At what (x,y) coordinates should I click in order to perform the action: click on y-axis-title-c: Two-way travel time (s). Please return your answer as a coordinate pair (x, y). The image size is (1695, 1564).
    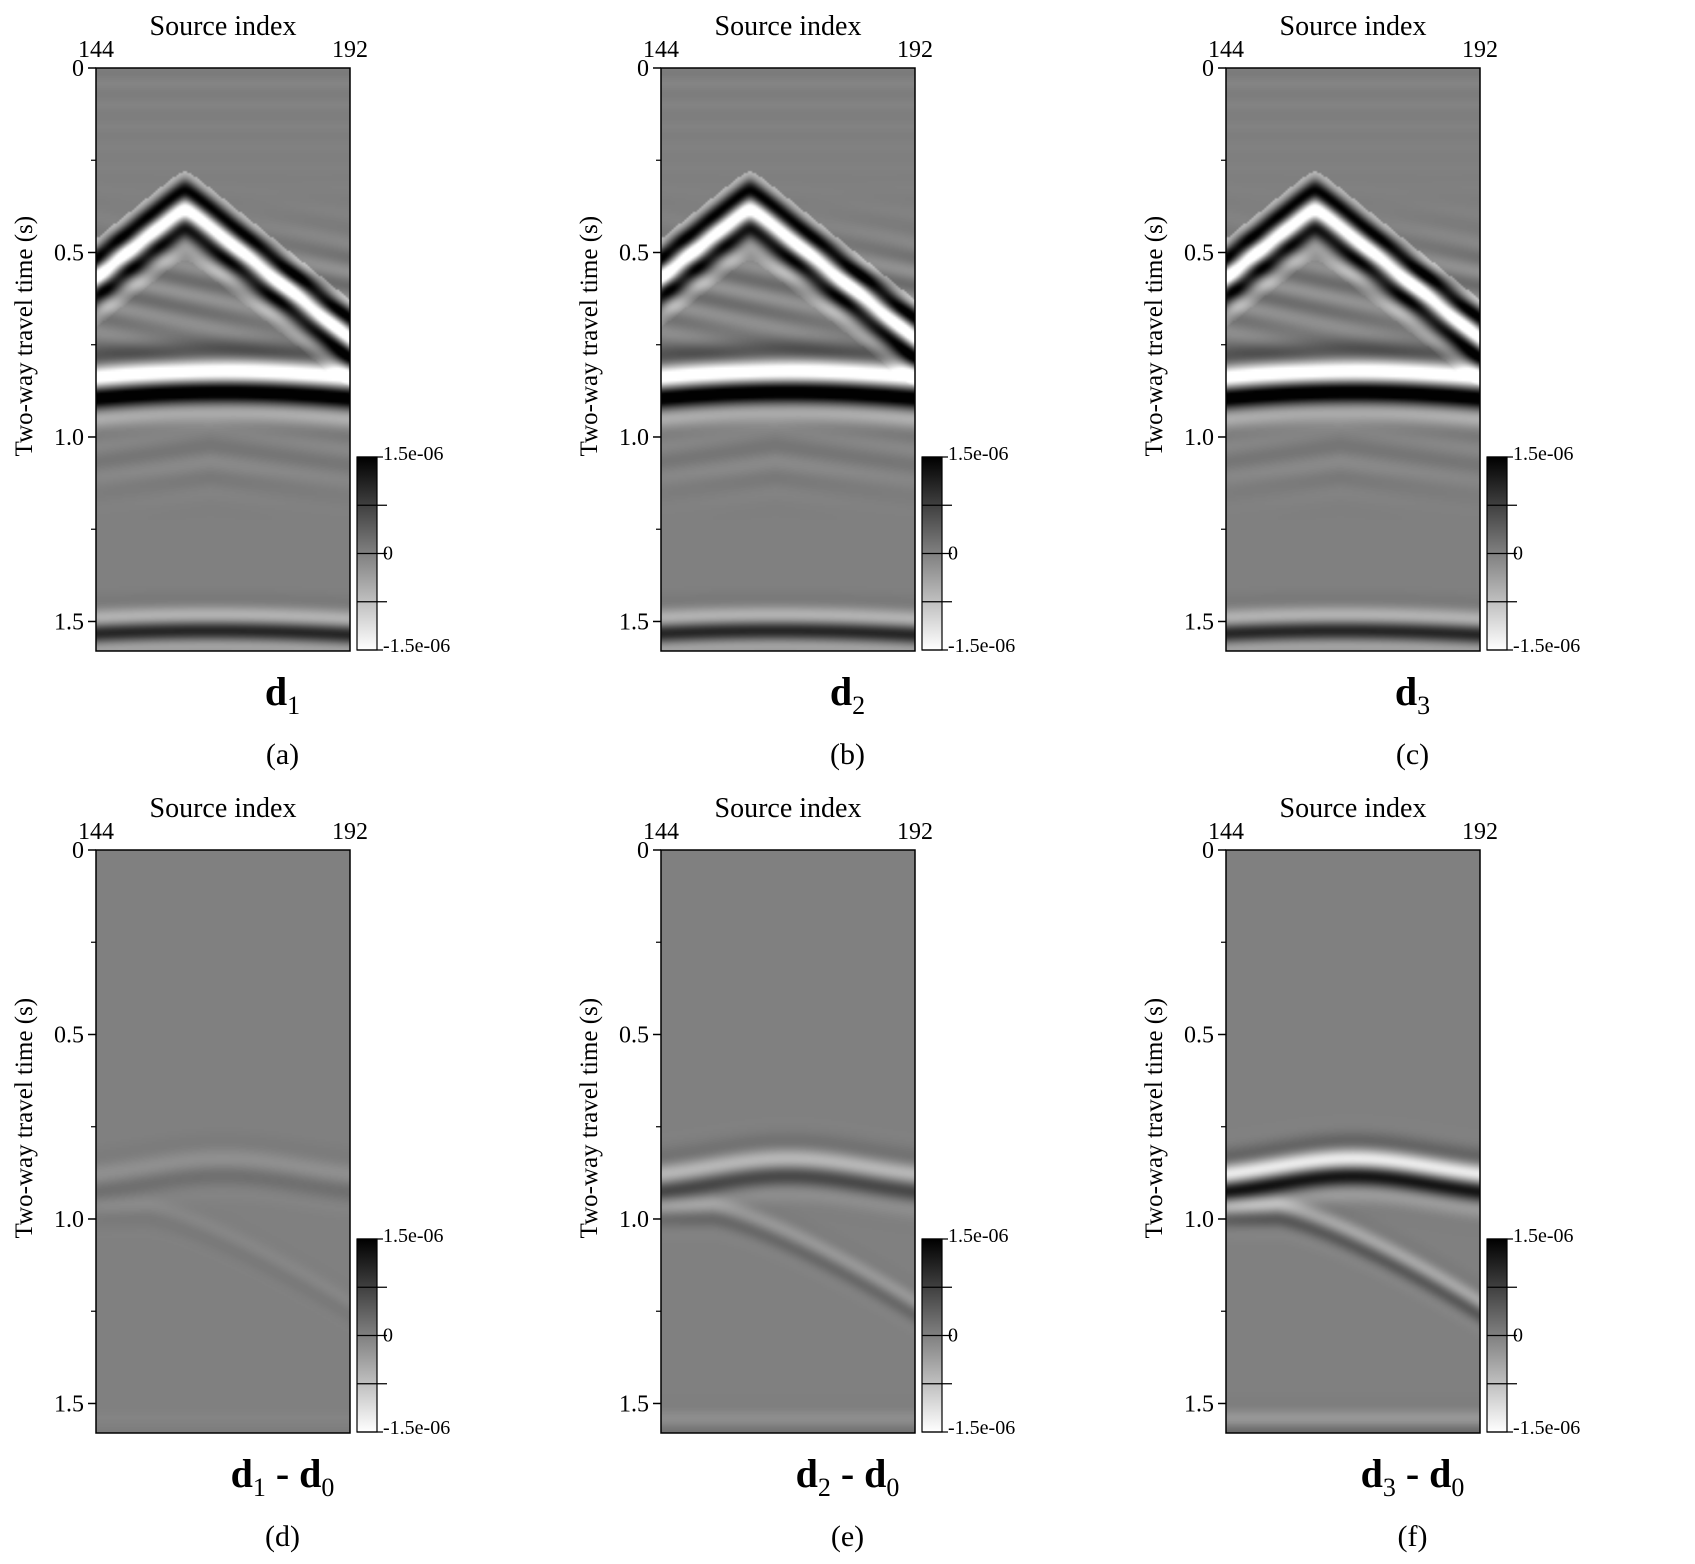
    Looking at the image, I should click on (1154, 336).